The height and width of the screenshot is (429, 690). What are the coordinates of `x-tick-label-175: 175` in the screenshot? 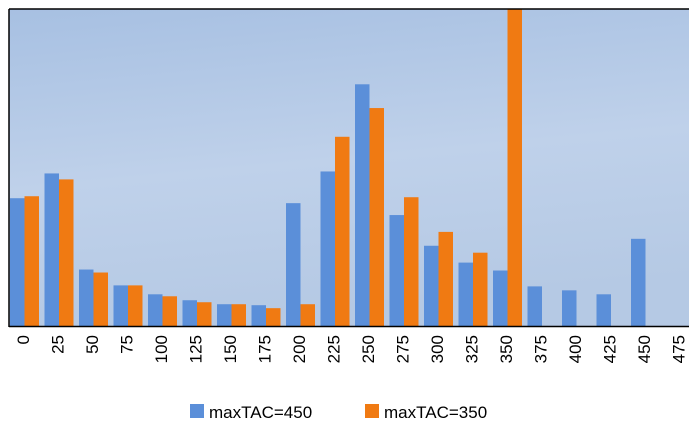 It's located at (264, 349).